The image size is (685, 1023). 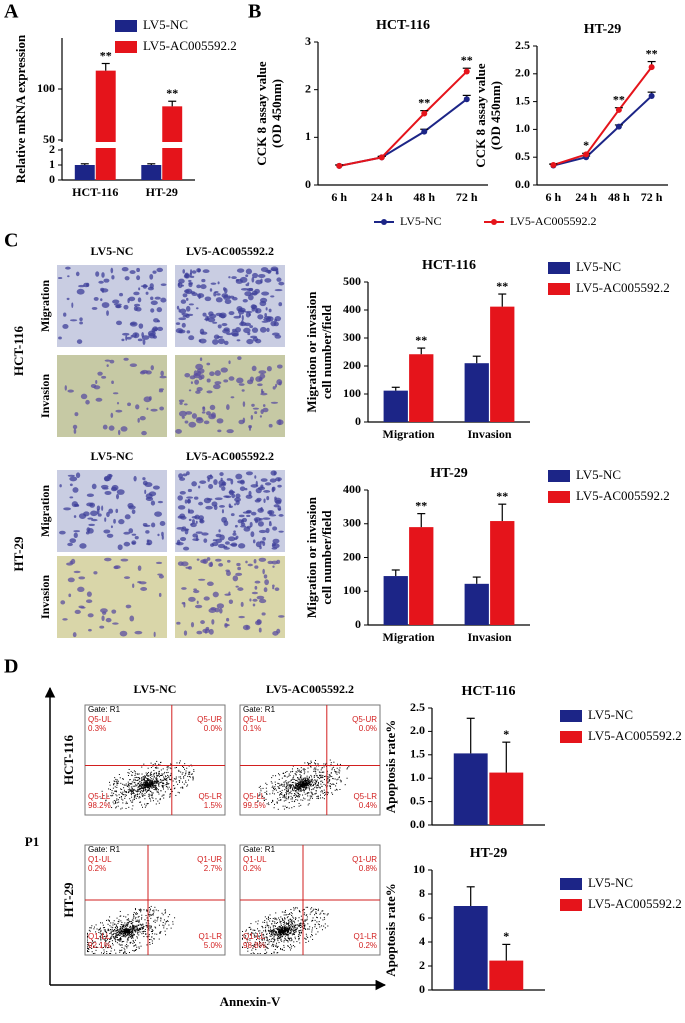 I want to click on y-tick-label: 1.0, so click(x=417, y=777).